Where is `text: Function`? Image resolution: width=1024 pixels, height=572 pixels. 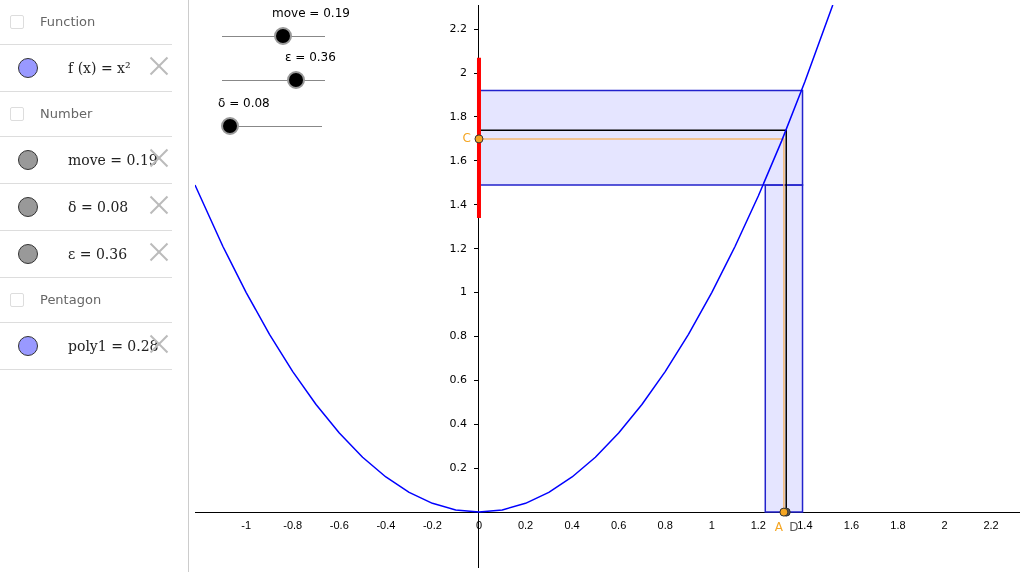 text: Function is located at coordinates (68, 21).